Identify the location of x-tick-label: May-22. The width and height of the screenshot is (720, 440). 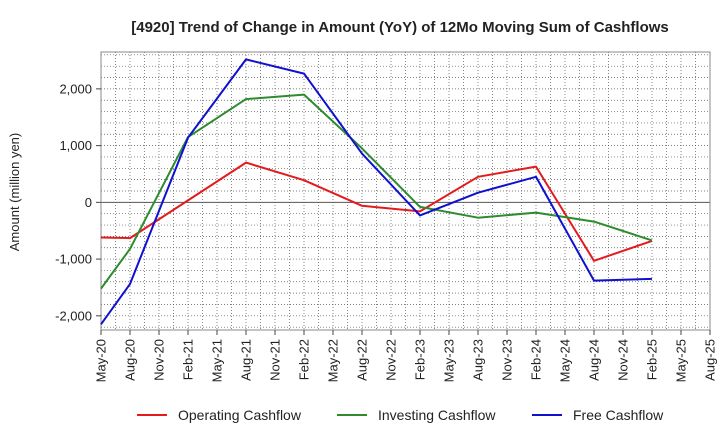
(333, 360).